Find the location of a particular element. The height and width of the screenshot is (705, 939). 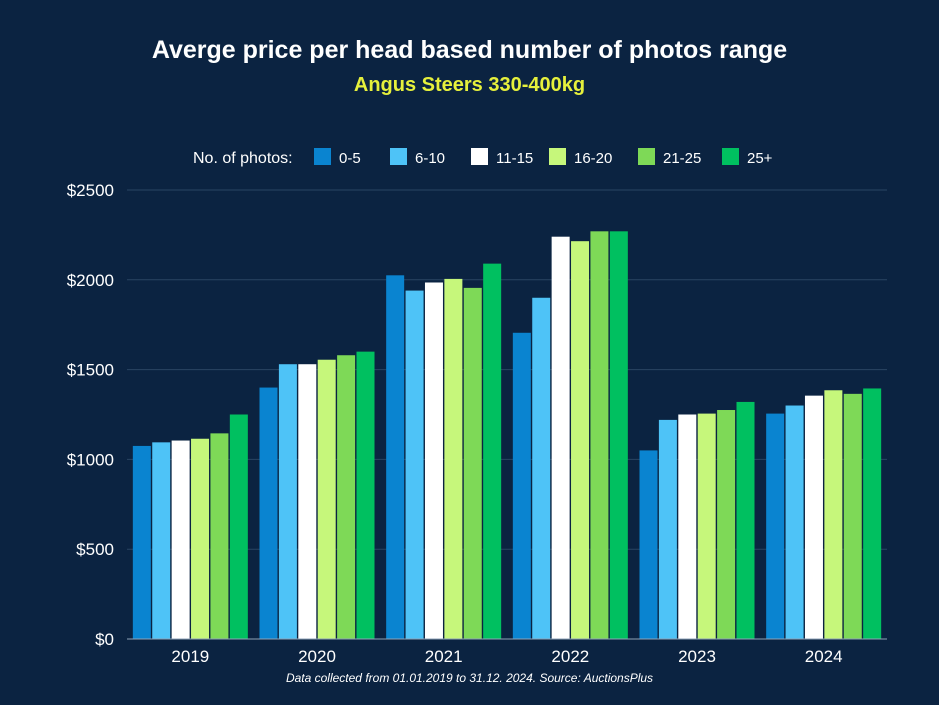

bar-2024-25+ is located at coordinates (872, 513).